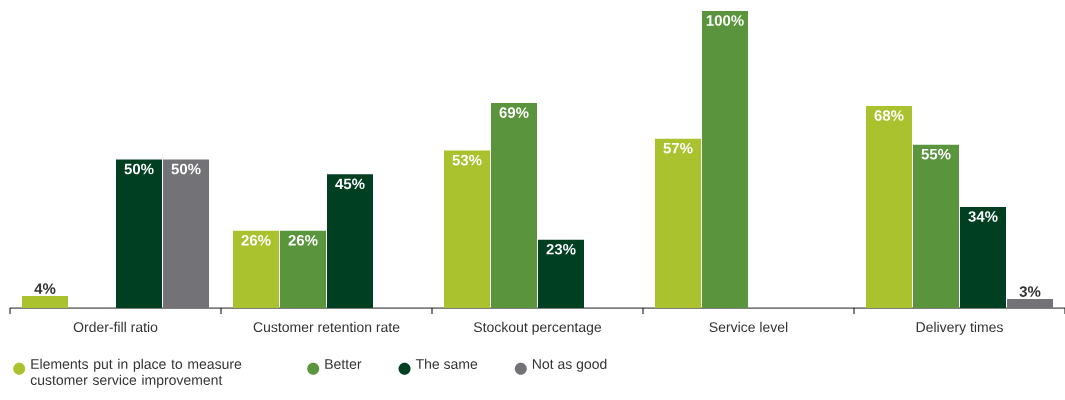 Image resolution: width=1065 pixels, height=400 pixels. I want to click on data-label: 4%, so click(45, 288).